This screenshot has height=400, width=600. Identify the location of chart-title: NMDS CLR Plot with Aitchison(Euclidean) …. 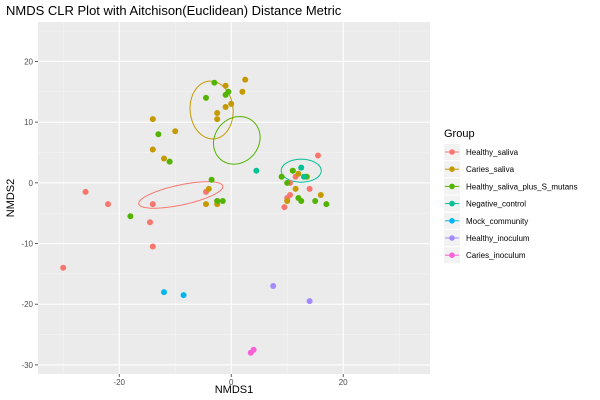
(174, 10).